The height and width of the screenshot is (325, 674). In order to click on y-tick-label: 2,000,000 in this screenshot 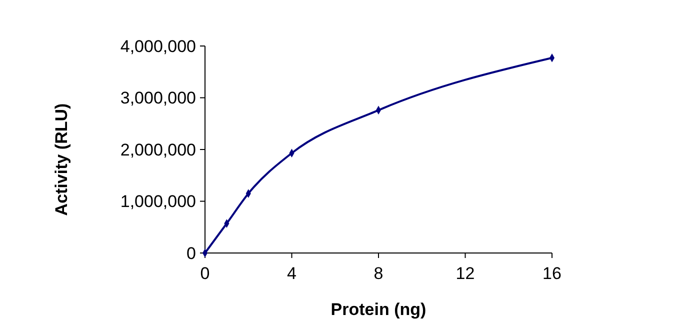, I will do `click(158, 150)`.